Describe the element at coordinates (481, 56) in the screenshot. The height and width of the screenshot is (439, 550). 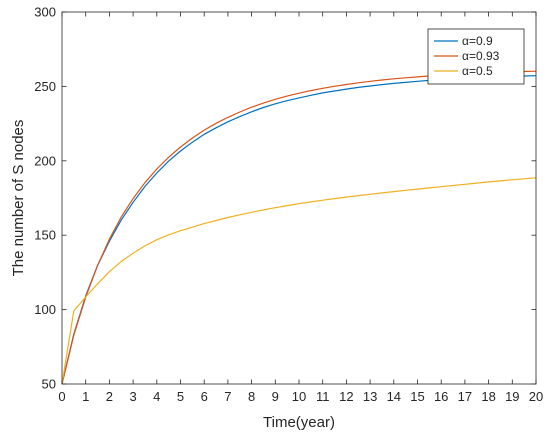
I see `legend-label-2: α=0.93` at that location.